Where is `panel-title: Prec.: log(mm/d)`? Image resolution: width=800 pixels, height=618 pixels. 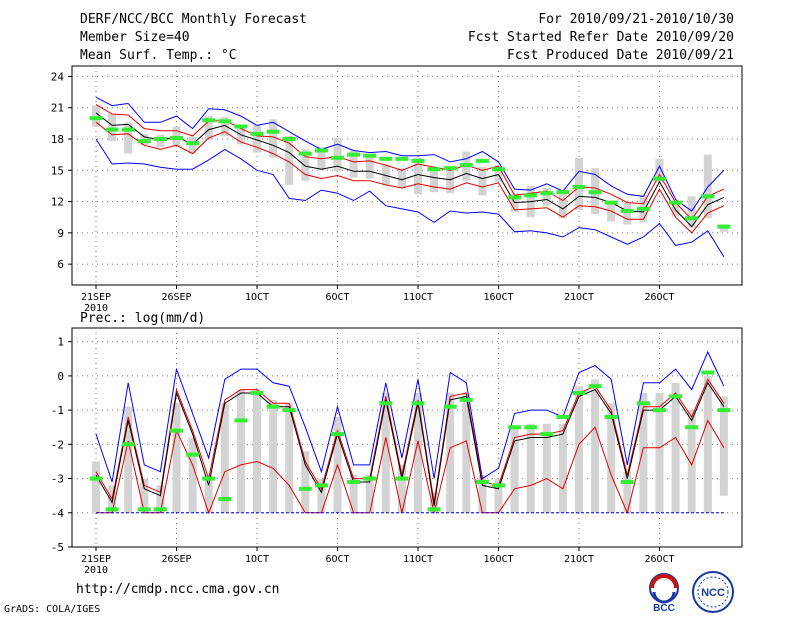
panel-title: Prec.: log(mm/d) is located at coordinates (142, 318).